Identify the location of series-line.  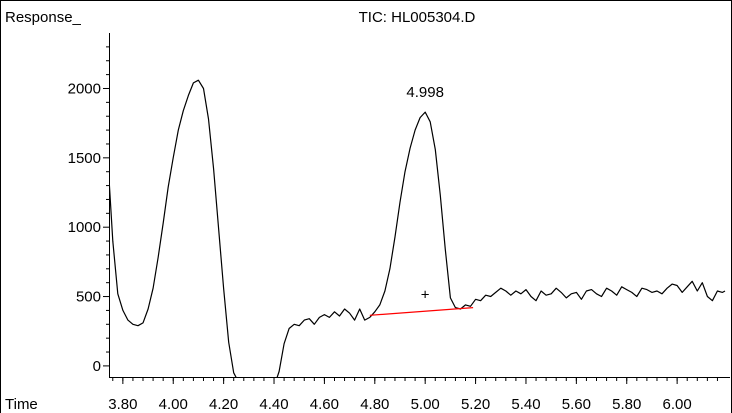
(173, 228).